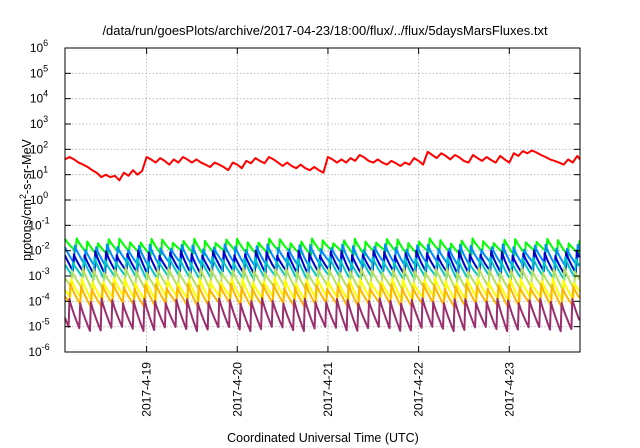  I want to click on y-axis-label: protons/cm2-s-sr-MeV, so click(26, 199).